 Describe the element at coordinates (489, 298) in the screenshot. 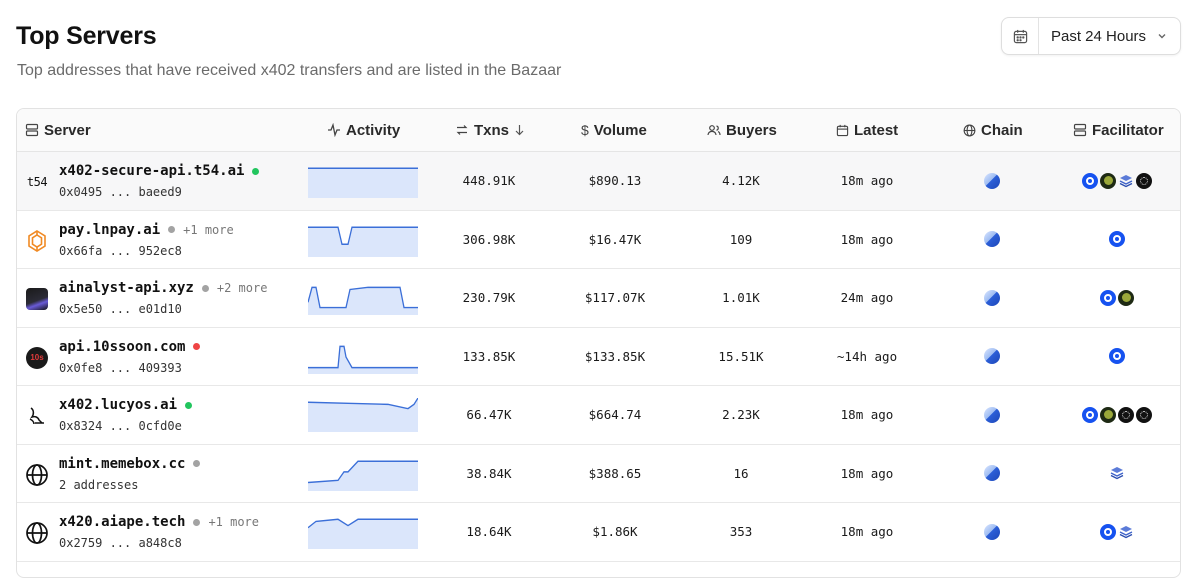

I see `txns-value: 230.79K` at that location.